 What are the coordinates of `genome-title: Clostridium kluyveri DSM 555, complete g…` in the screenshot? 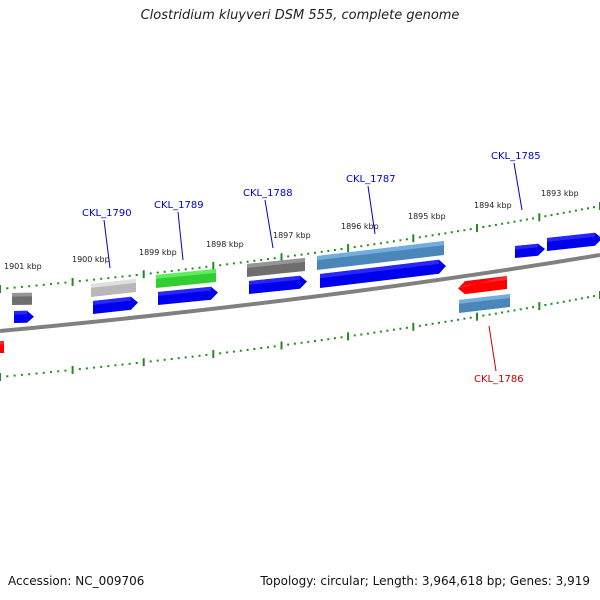 It's located at (300, 15).